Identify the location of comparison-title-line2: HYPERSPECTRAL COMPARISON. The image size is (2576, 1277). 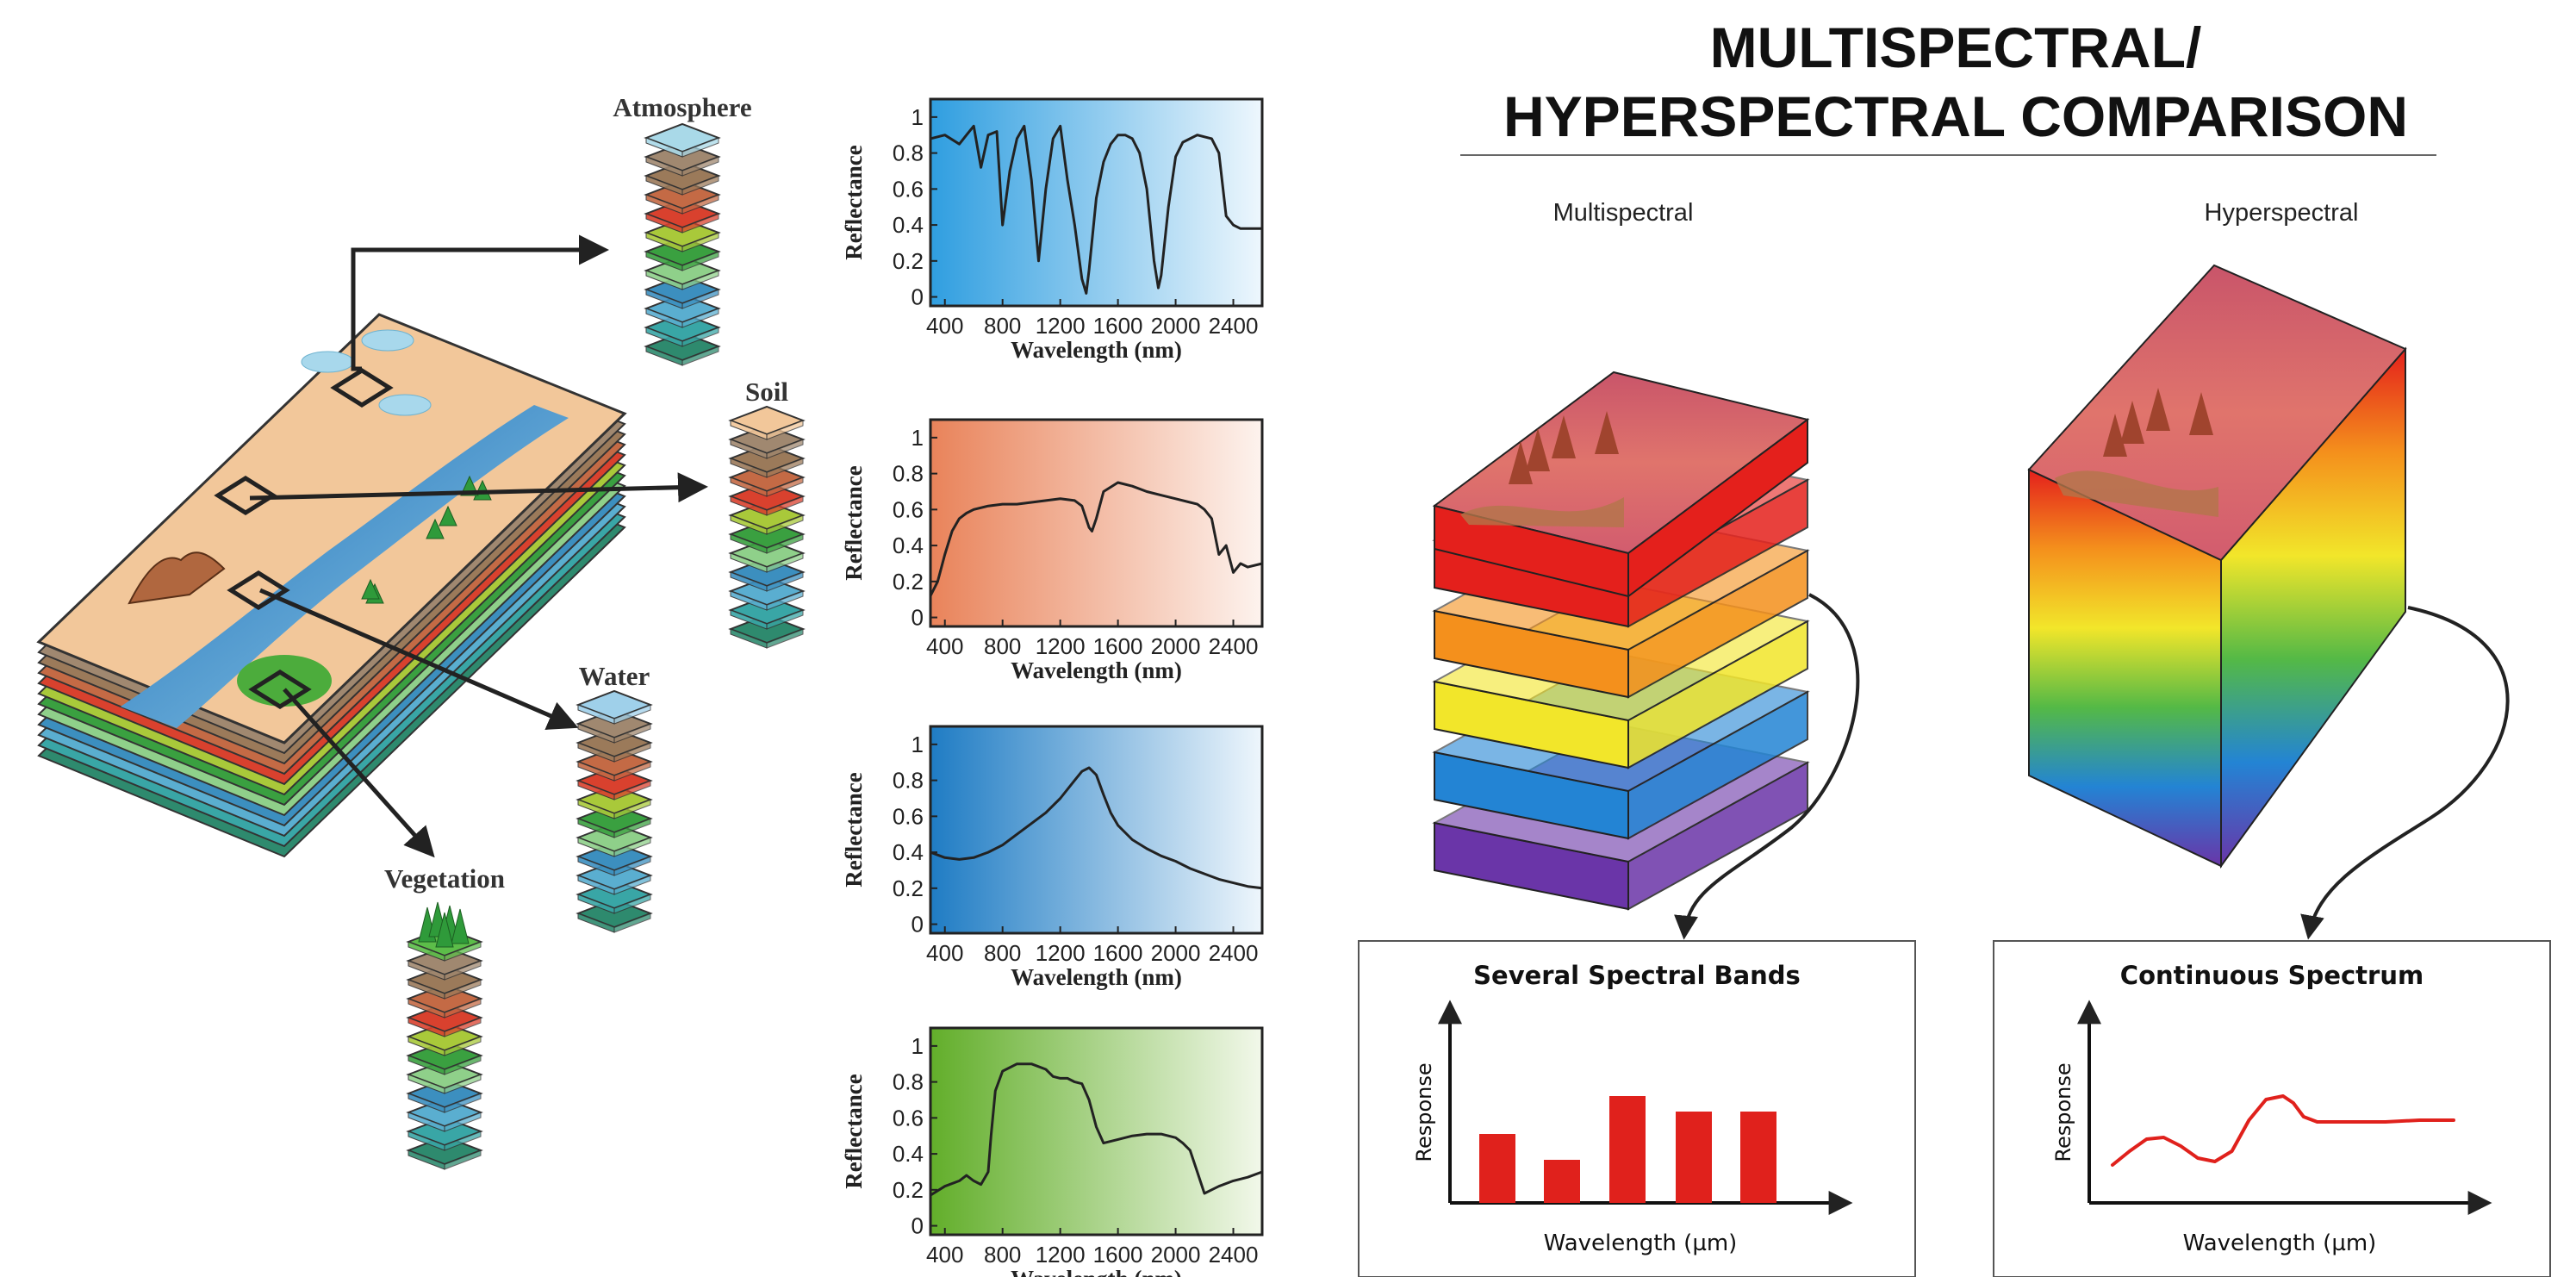
(1956, 116).